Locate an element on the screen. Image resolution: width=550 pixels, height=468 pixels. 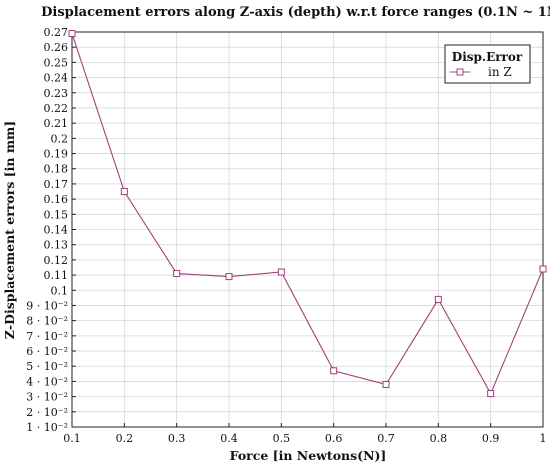
y-tick-label: 0.16 is located at coordinates (56, 199).